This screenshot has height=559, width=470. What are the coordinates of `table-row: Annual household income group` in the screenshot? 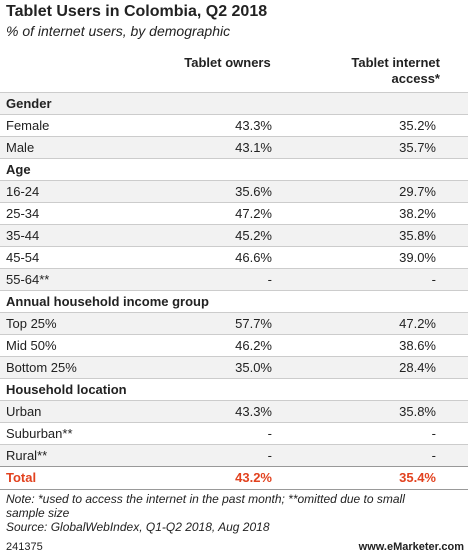 It's located at (234, 301).